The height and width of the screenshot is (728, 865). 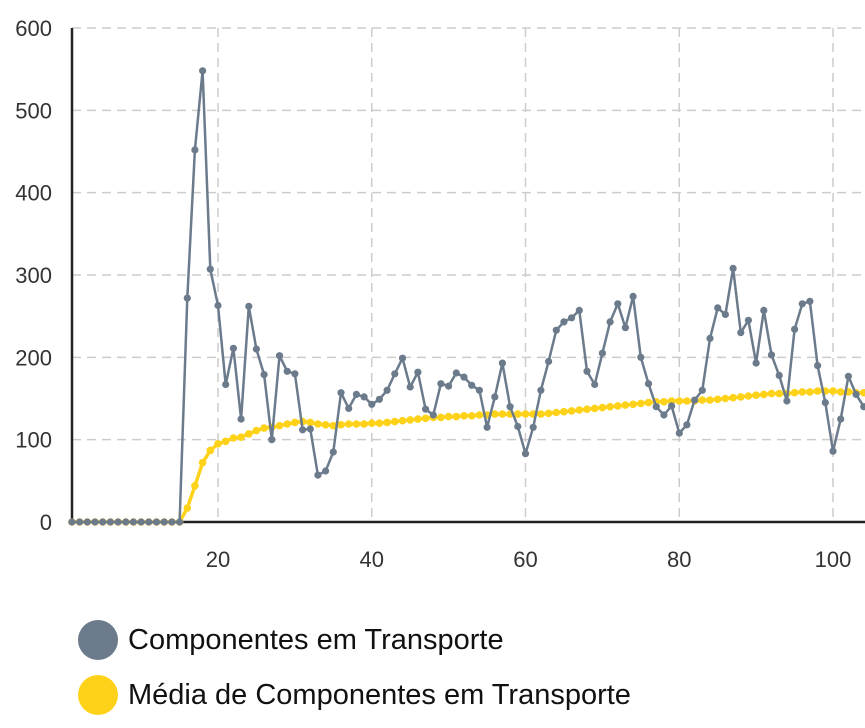 What do you see at coordinates (98, 640) in the screenshot?
I see `legend-swatch-componentes` at bounding box center [98, 640].